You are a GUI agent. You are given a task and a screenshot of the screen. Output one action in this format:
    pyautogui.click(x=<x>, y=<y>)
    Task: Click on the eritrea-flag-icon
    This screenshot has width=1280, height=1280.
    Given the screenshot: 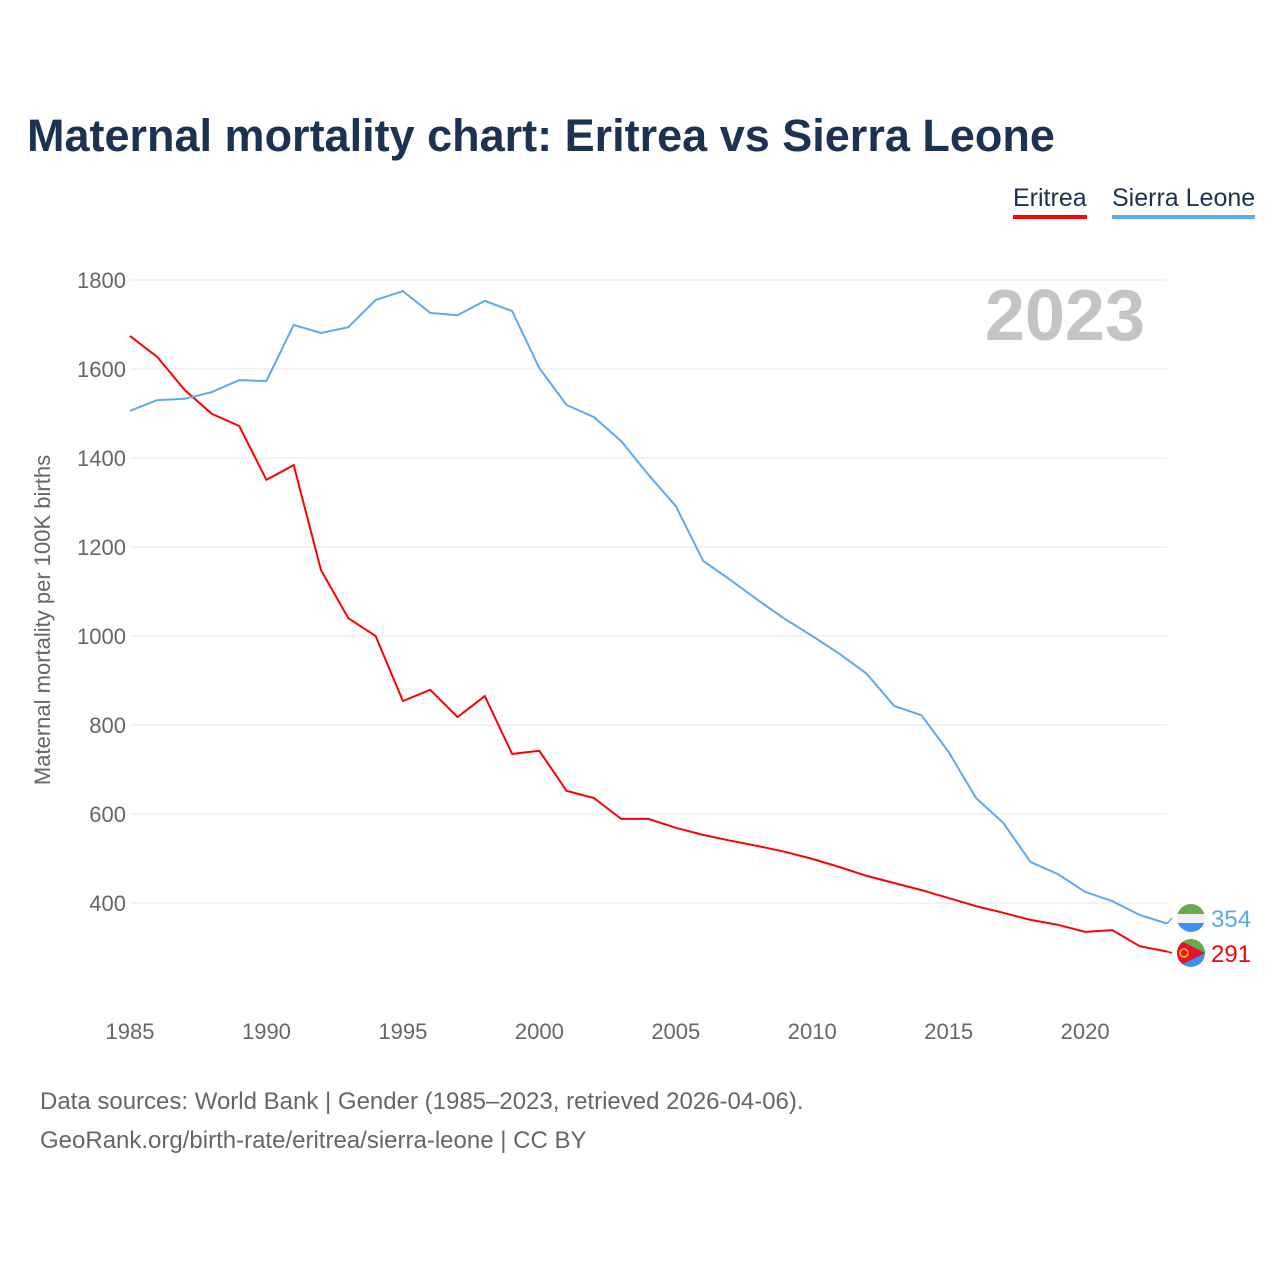 What is the action you would take?
    pyautogui.click(x=1191, y=953)
    